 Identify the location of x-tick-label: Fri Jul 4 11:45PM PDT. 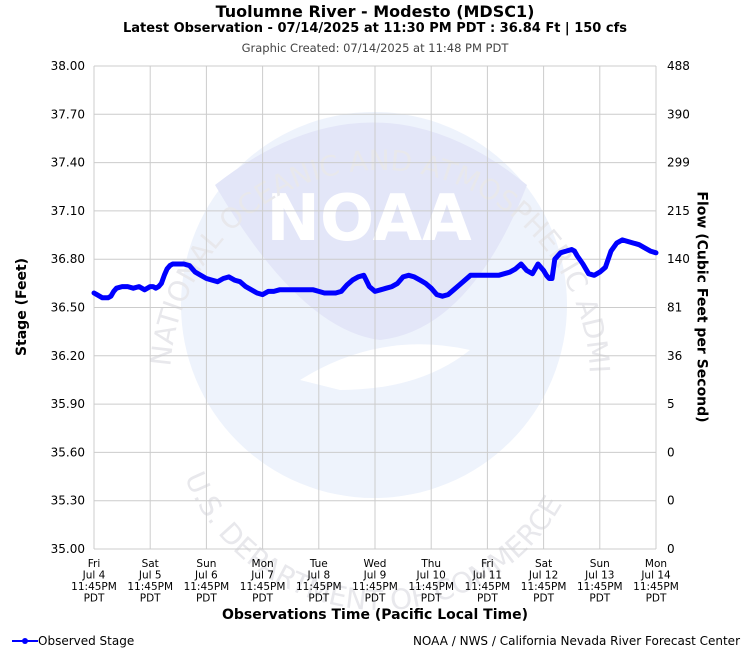
(94, 581).